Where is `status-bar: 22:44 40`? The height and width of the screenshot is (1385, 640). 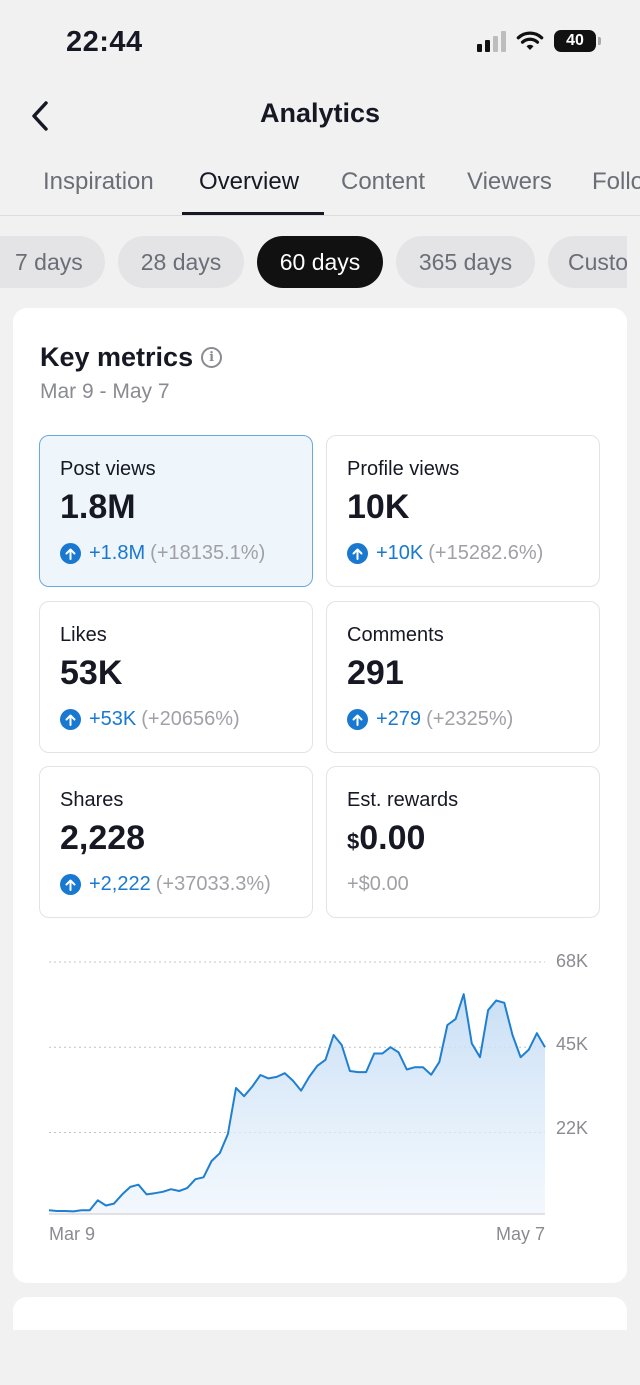 status-bar: 22:44 40 is located at coordinates (320, 45).